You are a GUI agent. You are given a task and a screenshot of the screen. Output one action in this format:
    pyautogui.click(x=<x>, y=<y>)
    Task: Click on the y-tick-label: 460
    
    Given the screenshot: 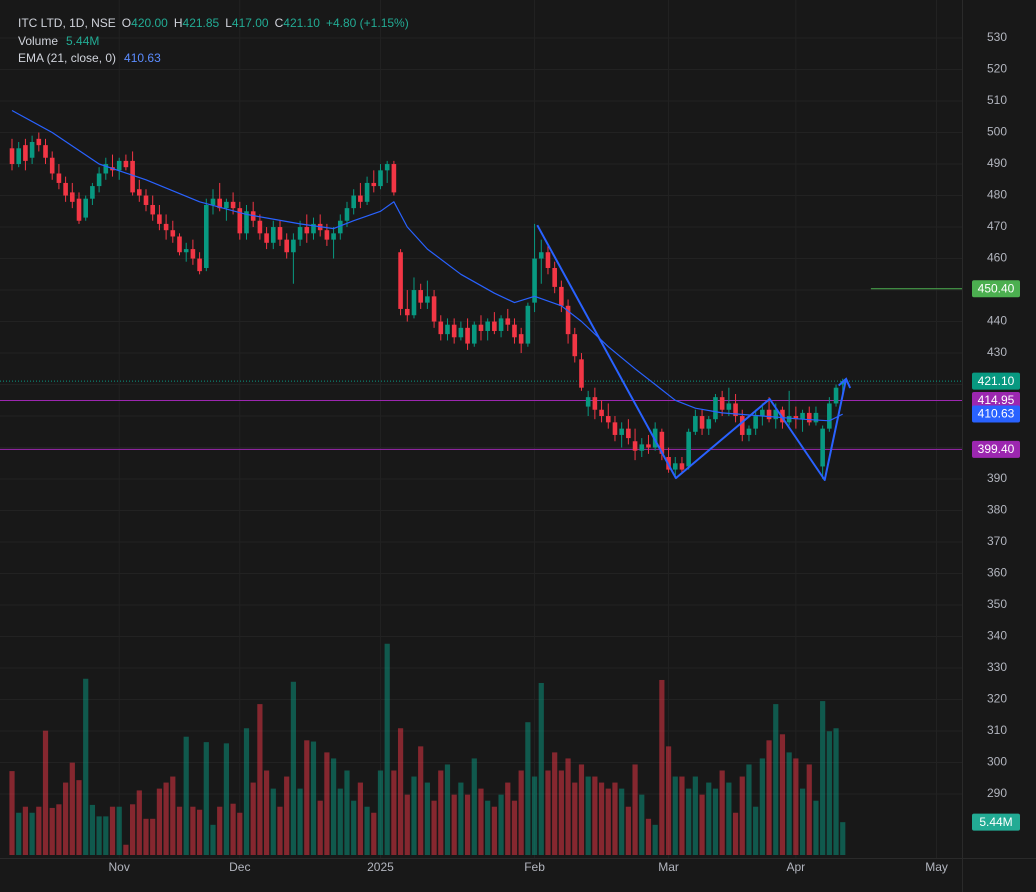 What is the action you would take?
    pyautogui.click(x=997, y=258)
    